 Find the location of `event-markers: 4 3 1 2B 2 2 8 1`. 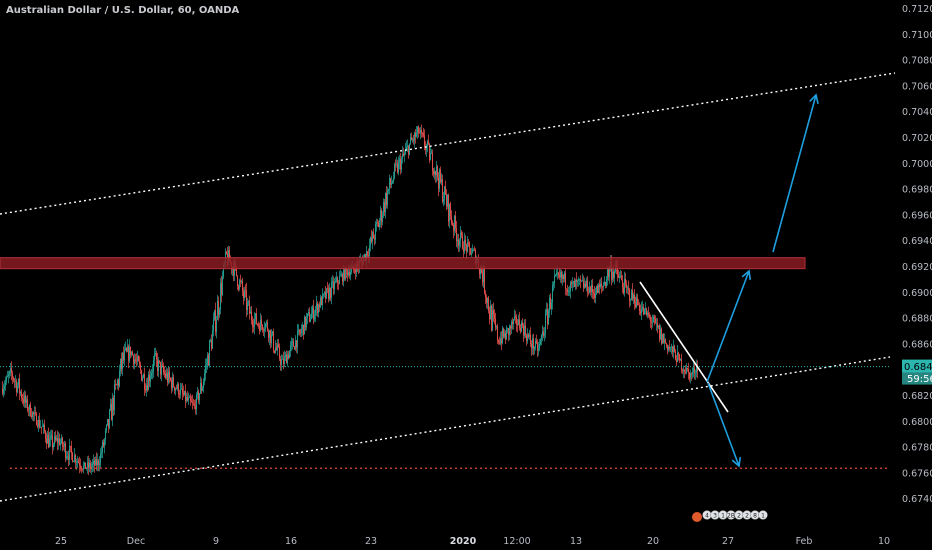

event-markers: 4 3 1 2B 2 2 8 1 is located at coordinates (730, 516).